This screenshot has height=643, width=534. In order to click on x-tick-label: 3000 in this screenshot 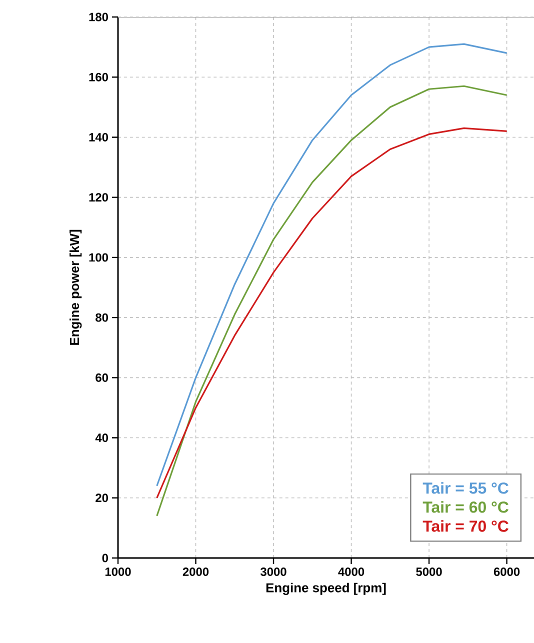, I will do `click(273, 572)`.